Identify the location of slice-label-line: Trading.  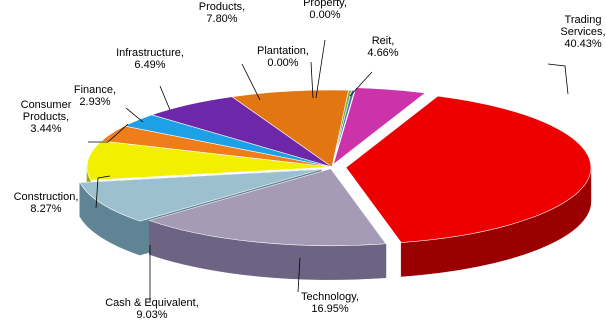
(583, 20).